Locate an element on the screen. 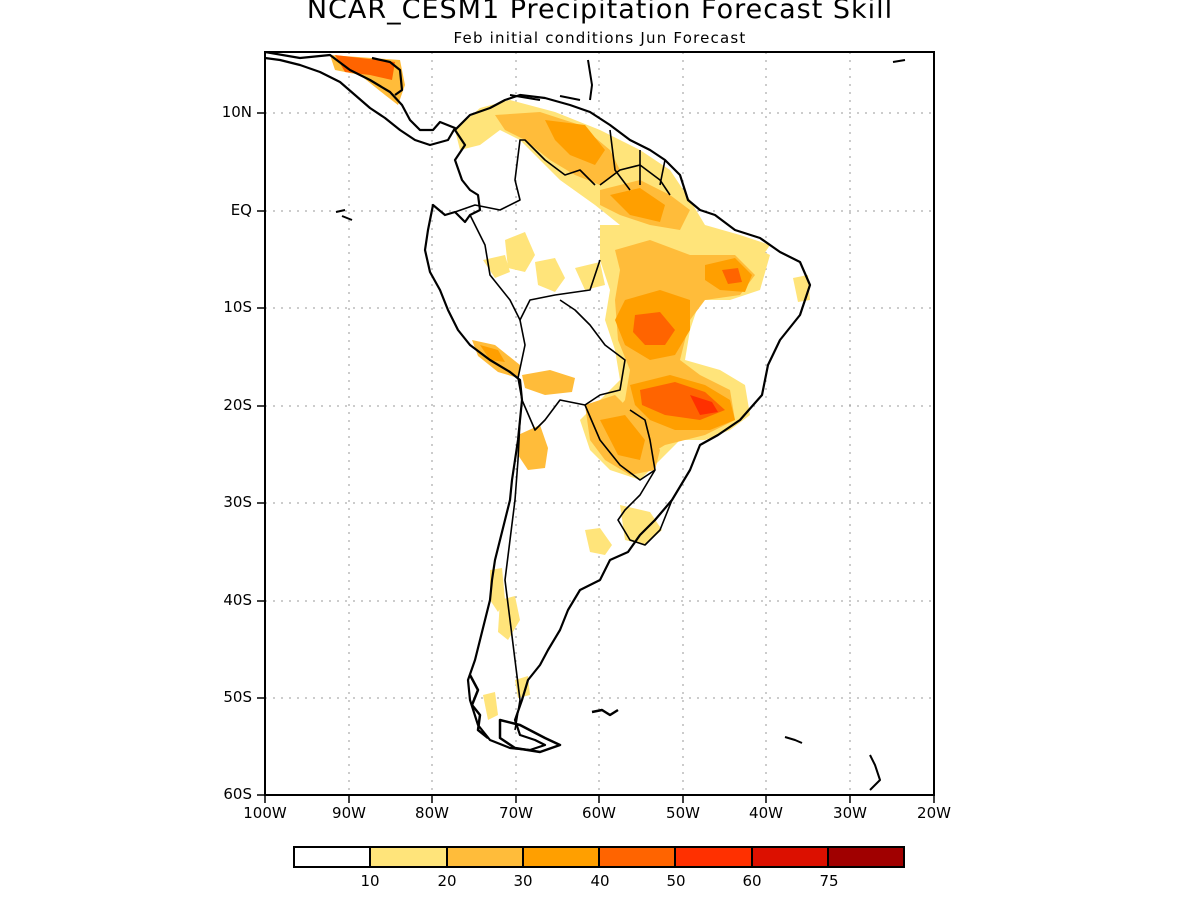 This screenshot has height=900, width=1200. country-borders is located at coordinates (525, 176).